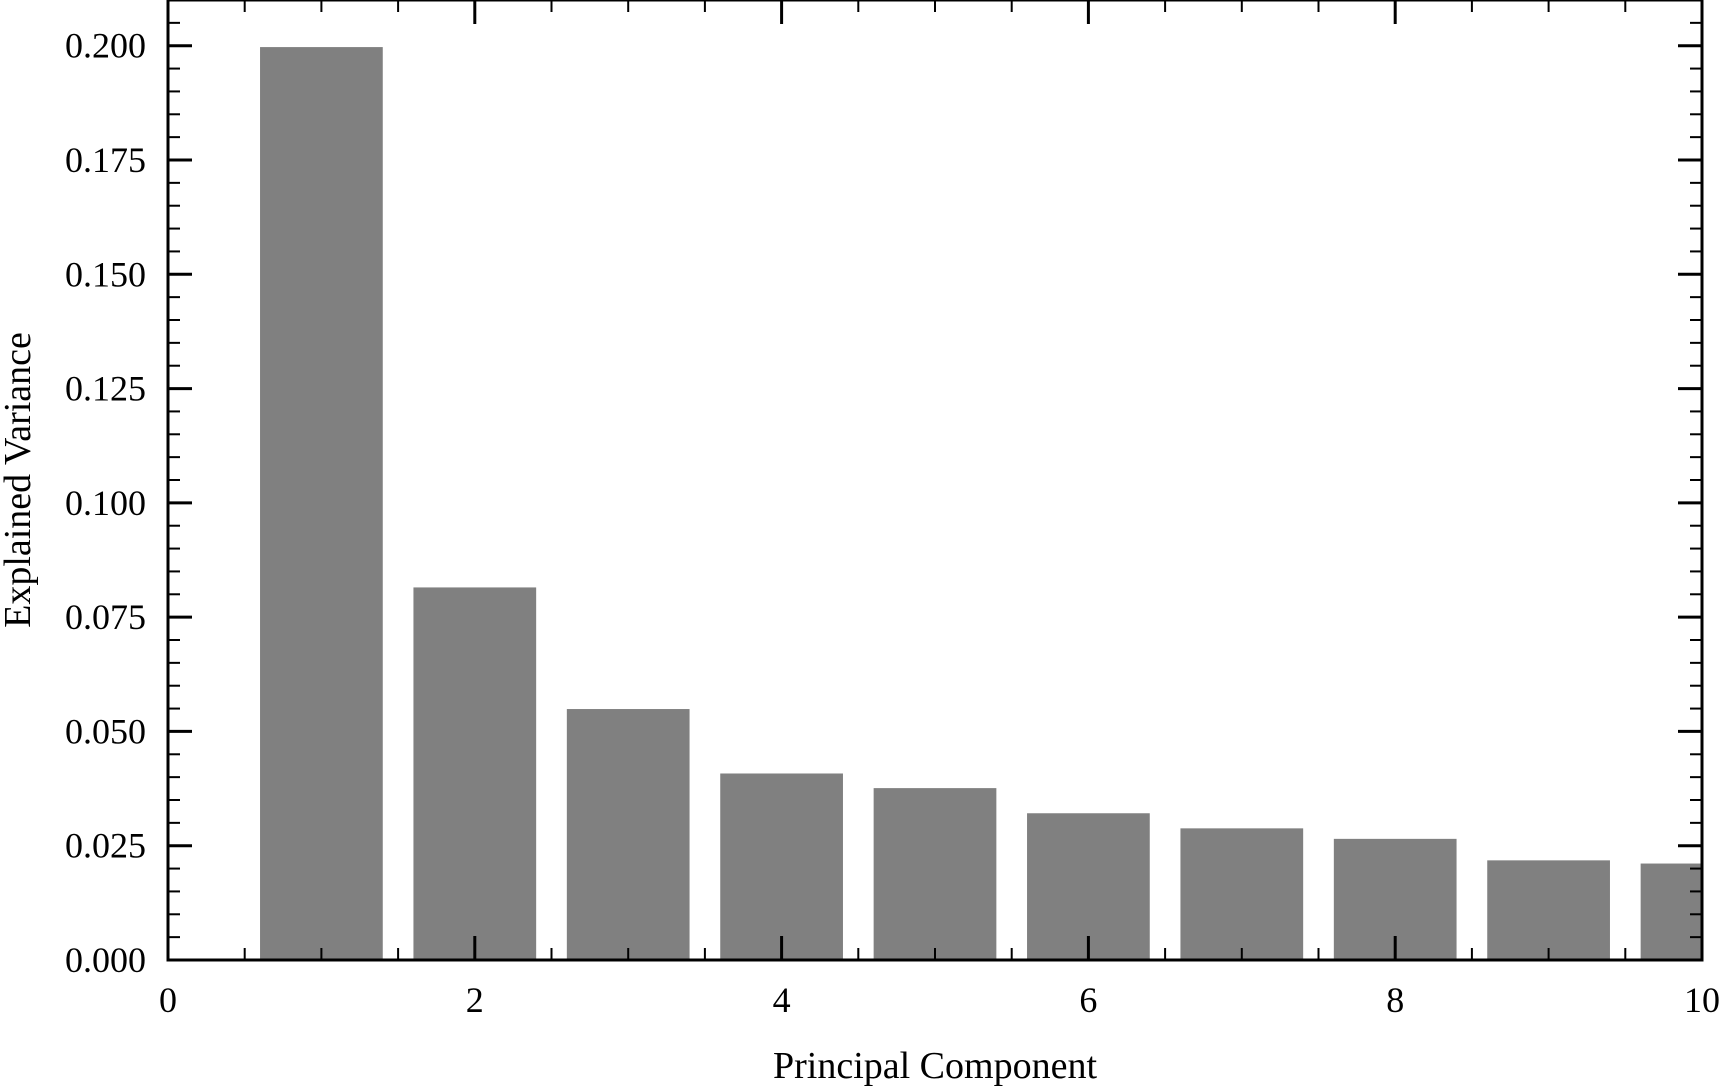 The height and width of the screenshot is (1086, 1720). I want to click on y-tick-label: 0.075, so click(105, 617).